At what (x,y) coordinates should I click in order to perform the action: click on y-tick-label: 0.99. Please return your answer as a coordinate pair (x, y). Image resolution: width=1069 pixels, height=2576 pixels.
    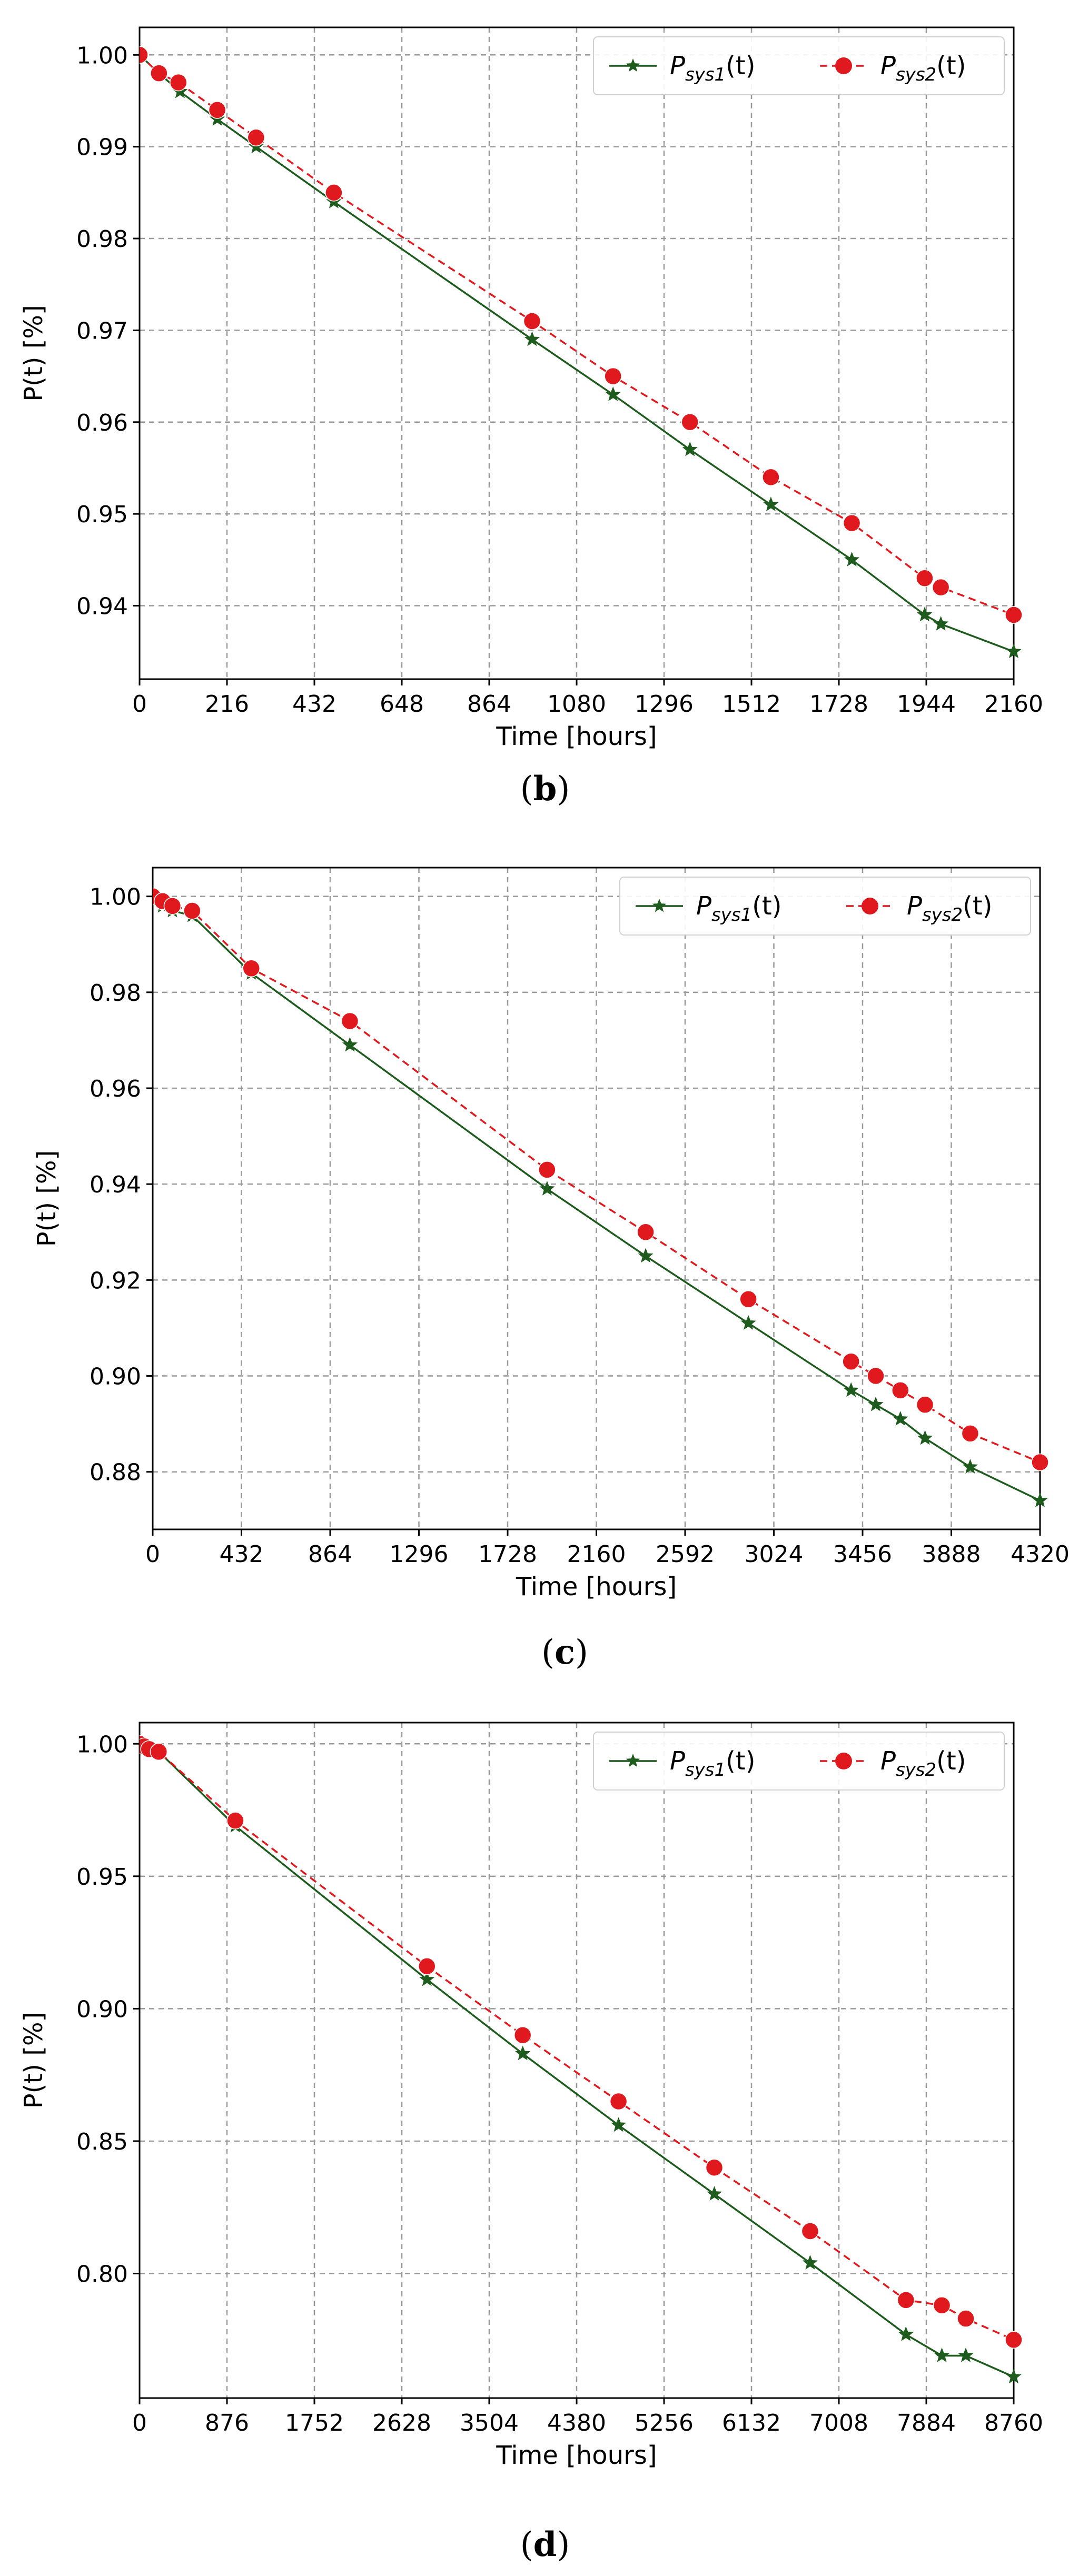
    Looking at the image, I should click on (102, 148).